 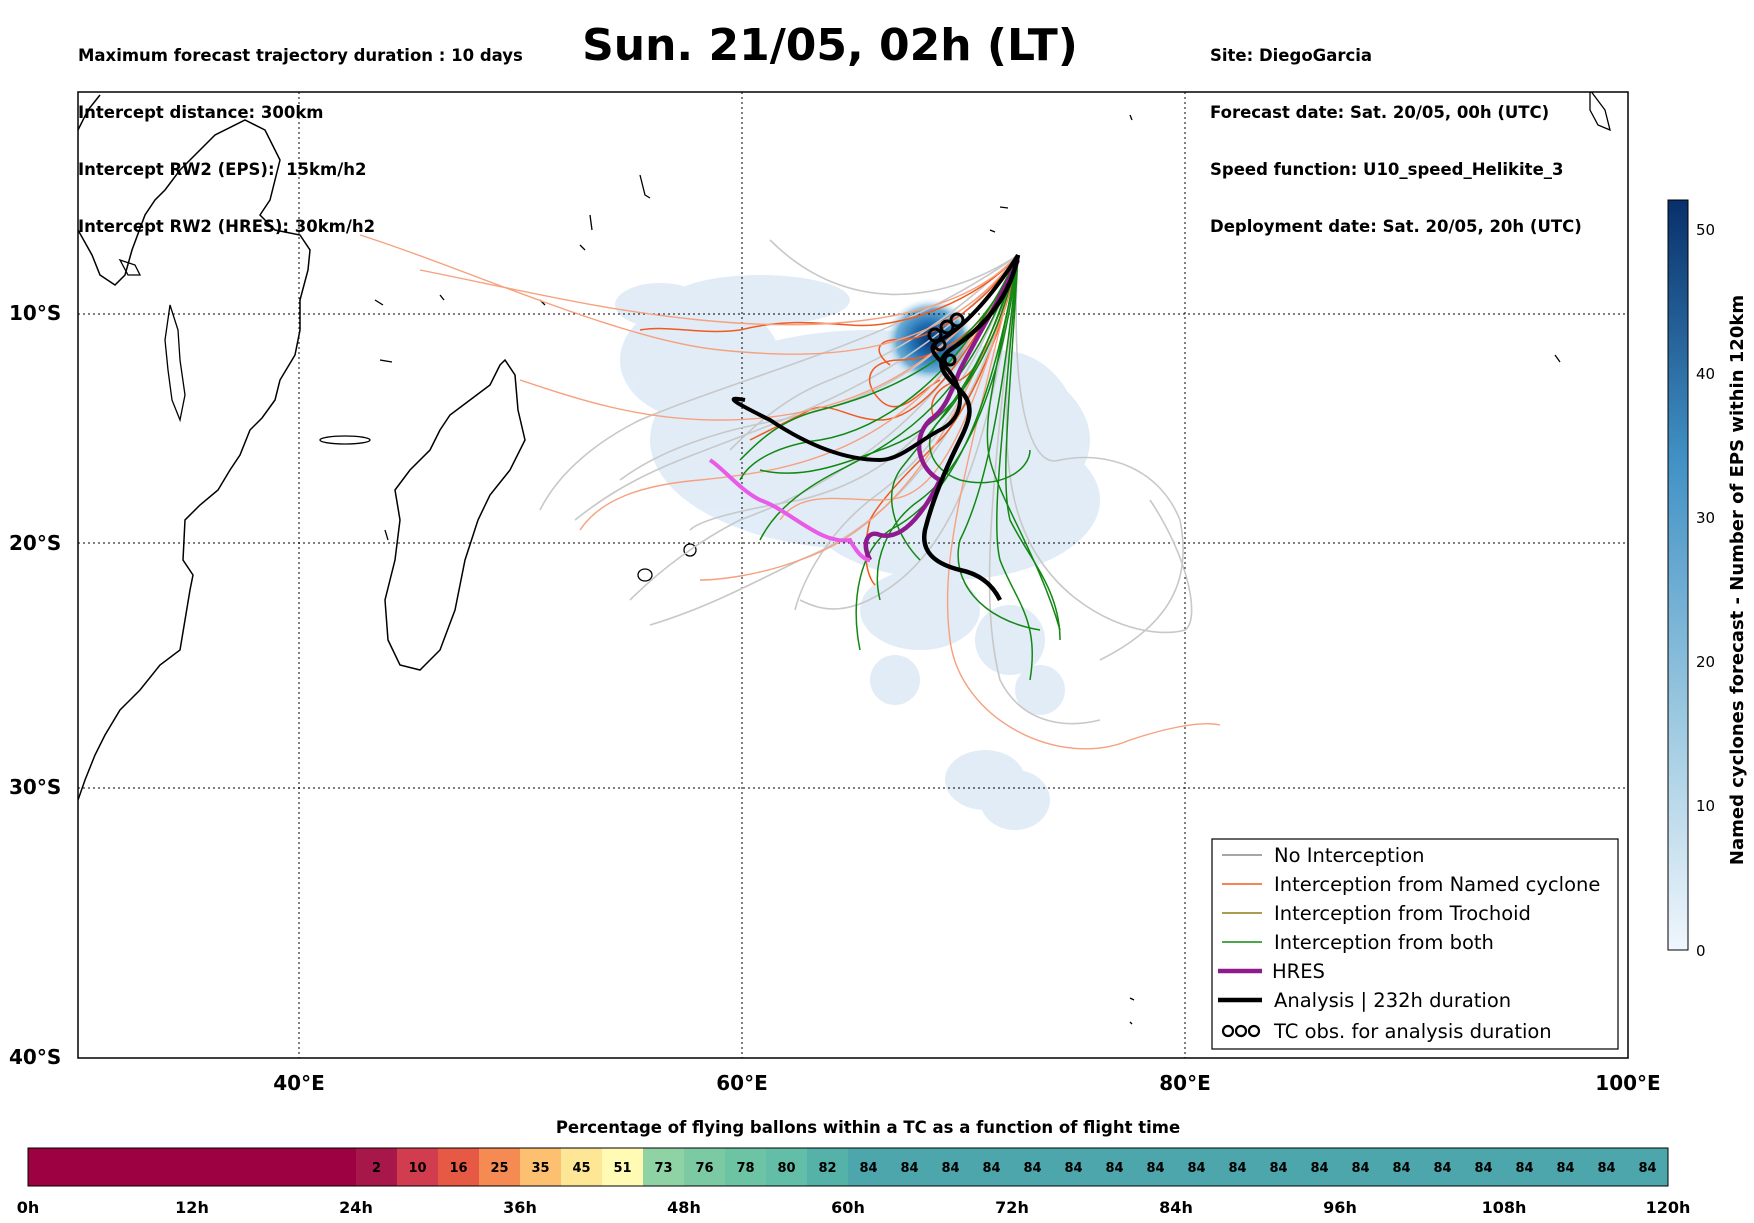 What do you see at coordinates (35, 313) in the screenshot?
I see `lat-label: 10°S` at bounding box center [35, 313].